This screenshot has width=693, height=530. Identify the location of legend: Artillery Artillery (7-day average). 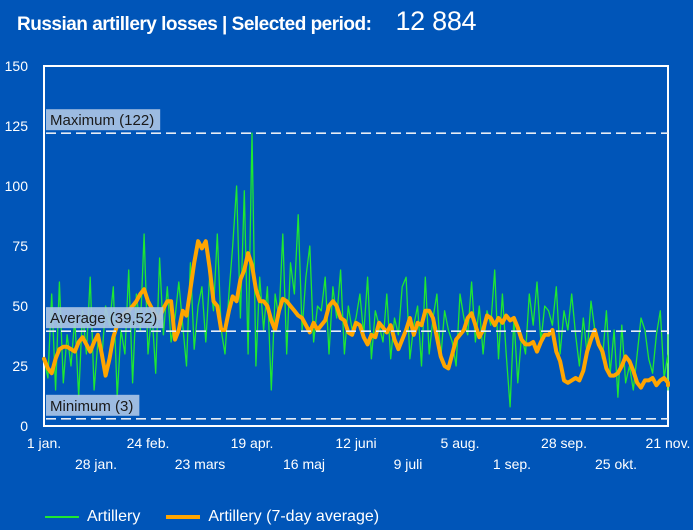
(225, 517).